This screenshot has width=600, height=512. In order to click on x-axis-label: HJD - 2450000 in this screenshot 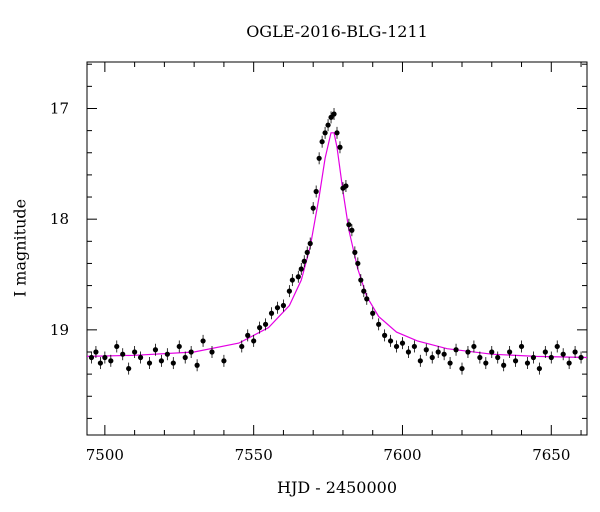, I will do `click(337, 487)`.